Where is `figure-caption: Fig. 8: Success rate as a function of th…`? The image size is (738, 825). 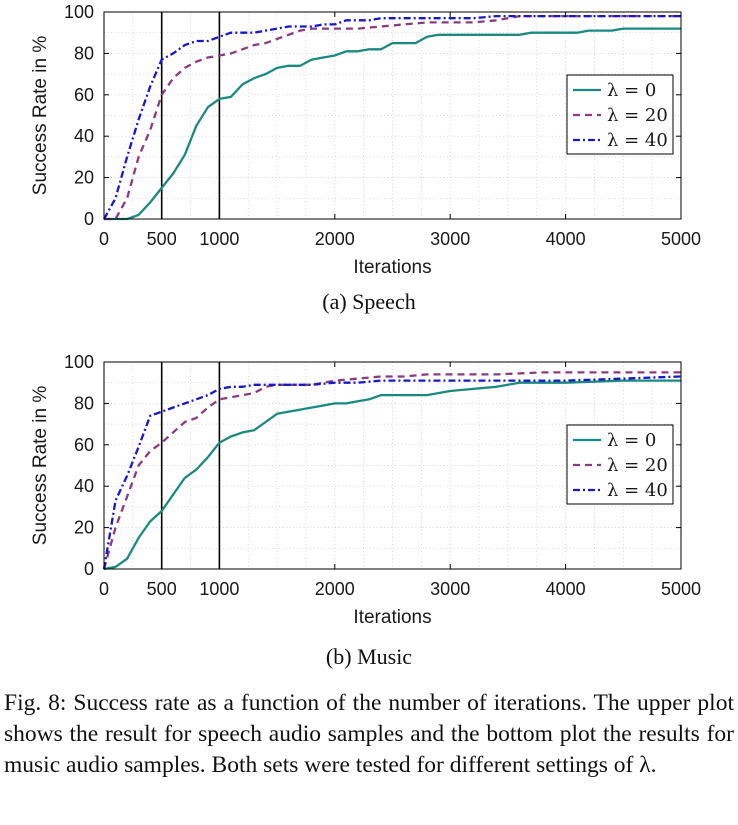 figure-caption: Fig. 8: Success rate as a function of th… is located at coordinates (369, 734).